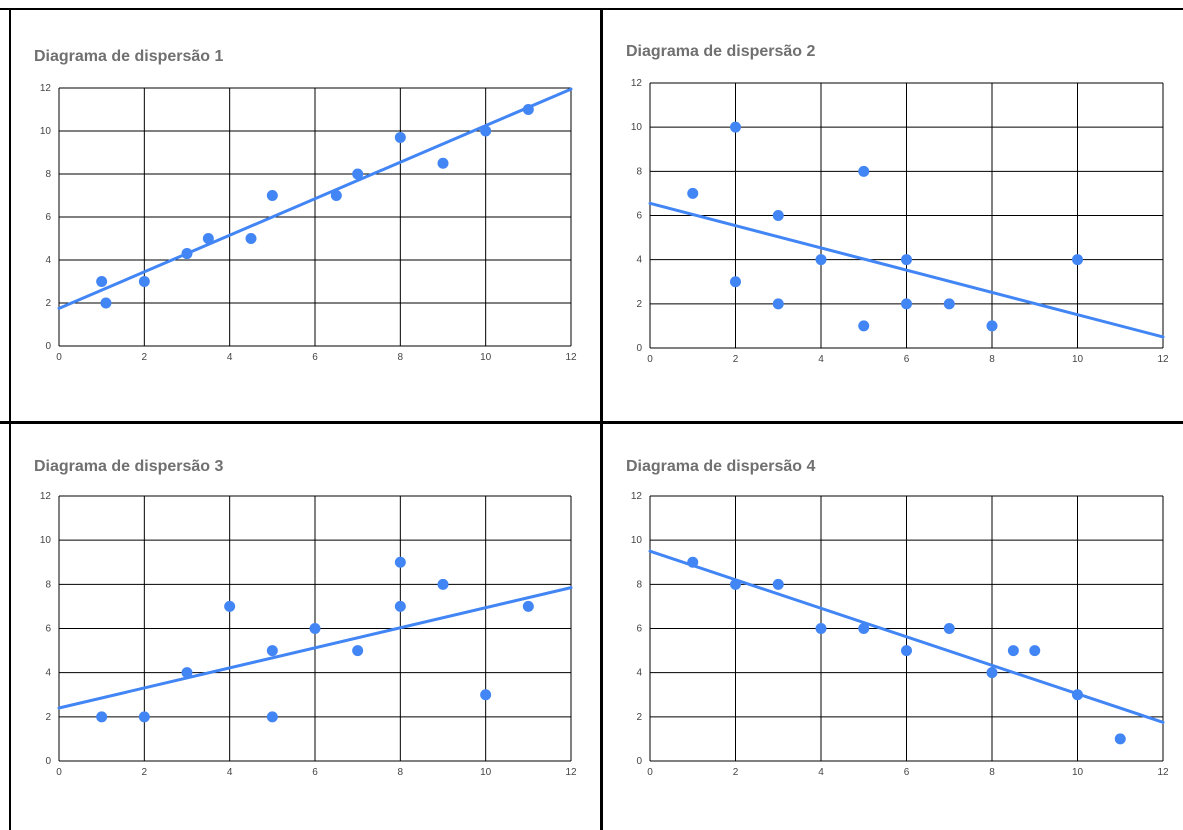  I want to click on panel-vertical-divider, so click(601, 419).